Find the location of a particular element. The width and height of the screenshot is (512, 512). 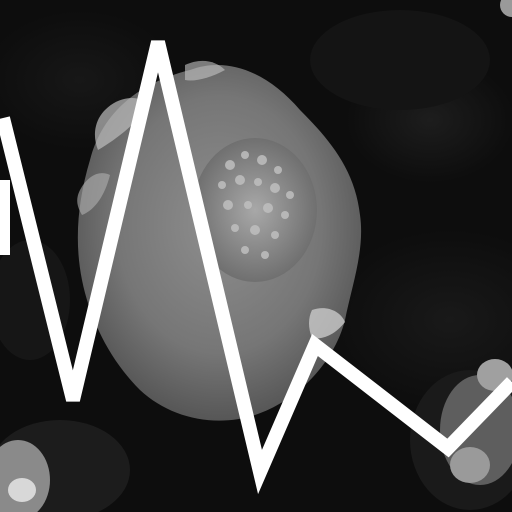

left-edge-bar is located at coordinates (5, 217).